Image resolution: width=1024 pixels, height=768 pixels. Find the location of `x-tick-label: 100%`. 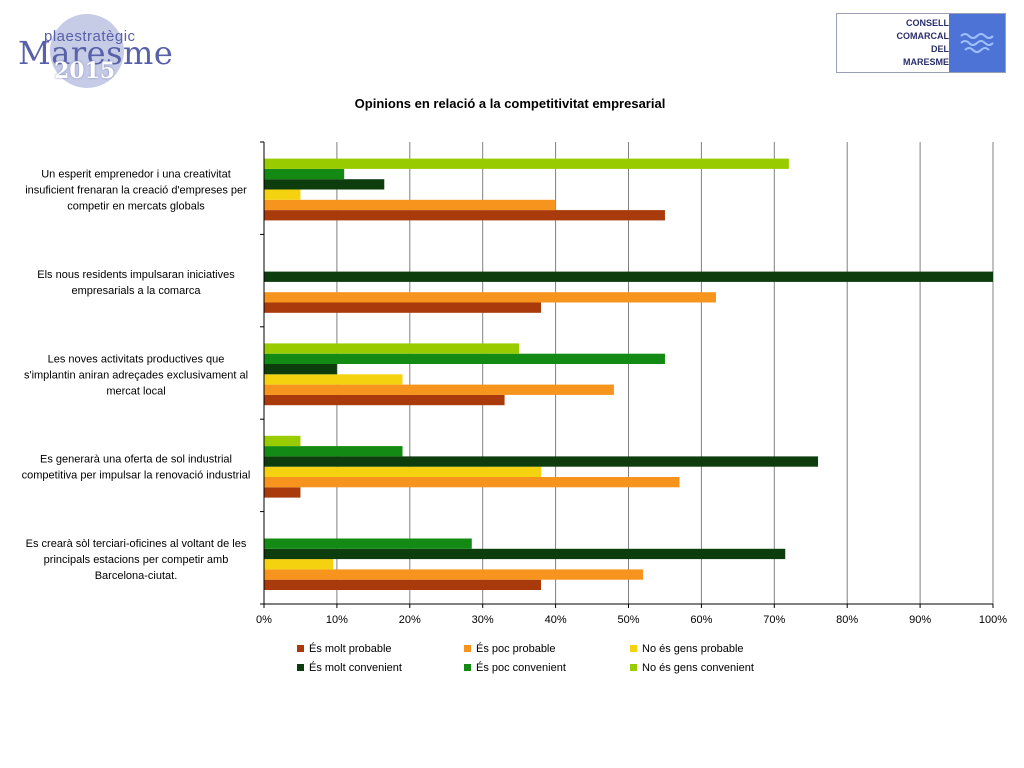

x-tick-label: 100% is located at coordinates (993, 620).